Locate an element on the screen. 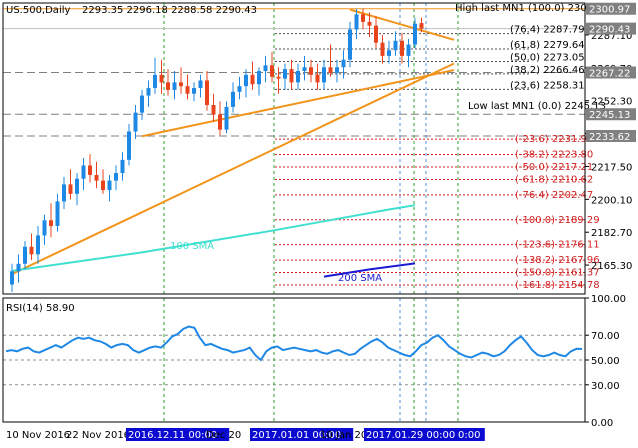  fib-high-label: High last MN1 (100.0) 2300.97 is located at coordinates (532, 8).